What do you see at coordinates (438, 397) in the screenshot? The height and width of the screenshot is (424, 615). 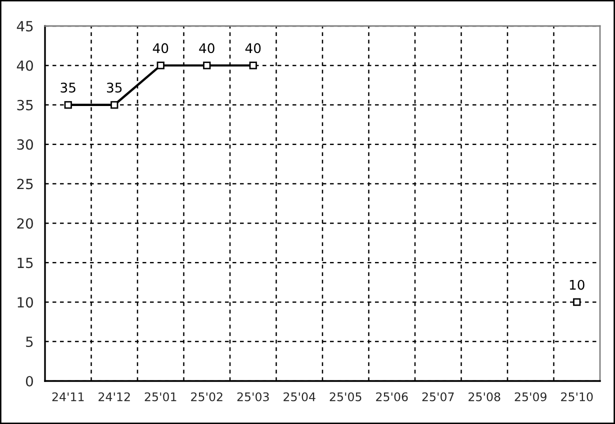 I see `x-tick-label: 25'07` at bounding box center [438, 397].